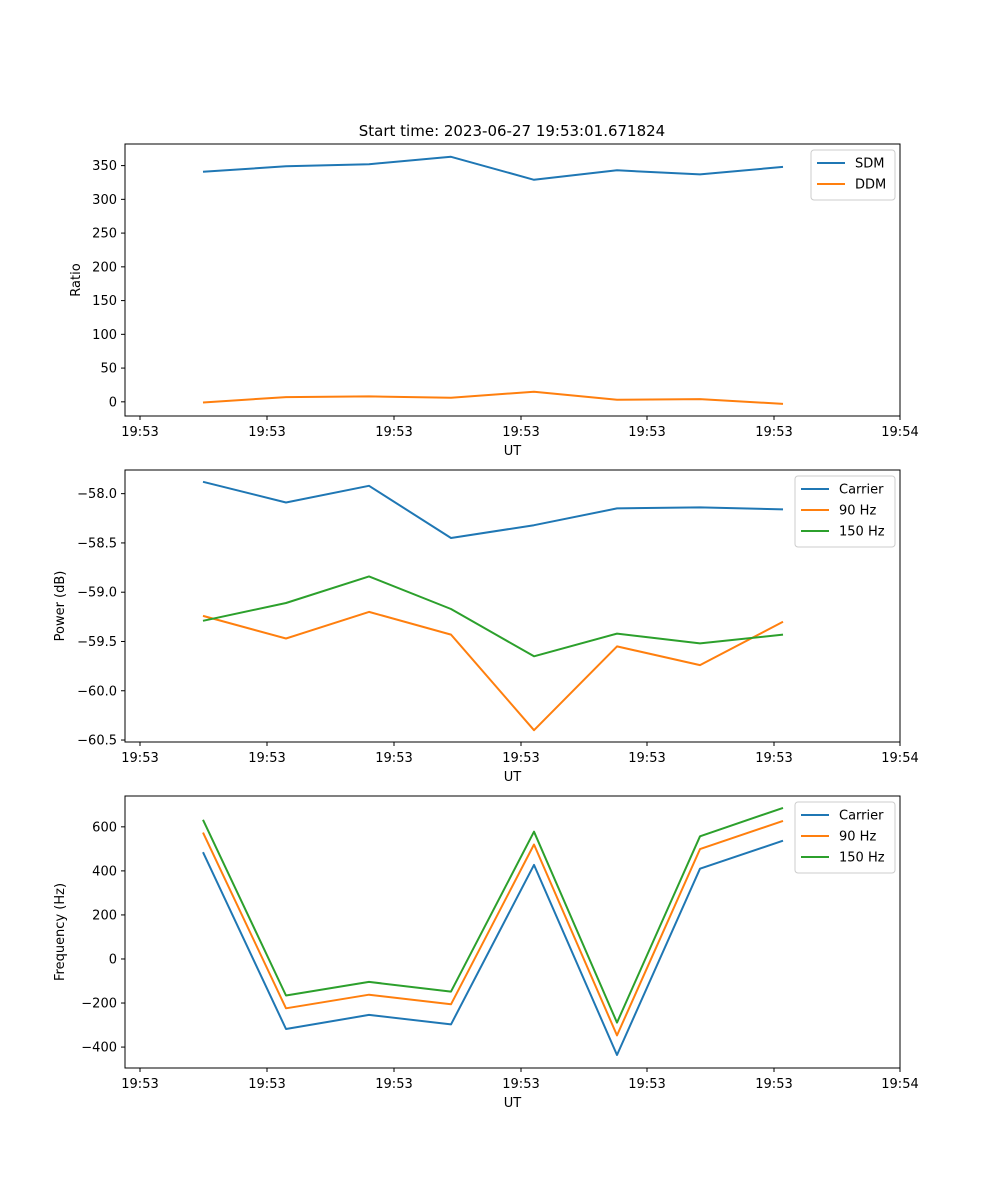 The width and height of the screenshot is (1000, 1200). I want to click on y-tick-label: 350, so click(104, 166).